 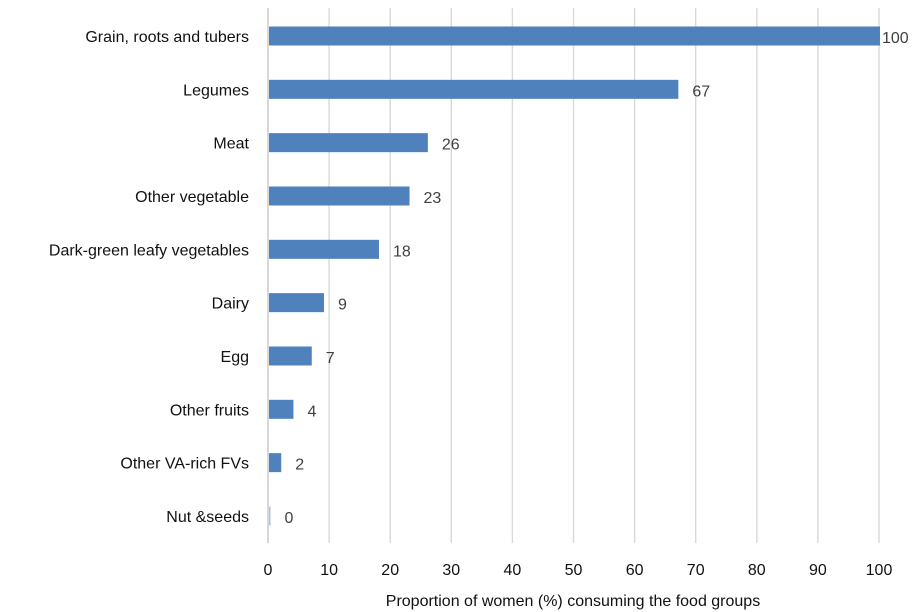 I want to click on category-label: Legumes, so click(x=216, y=90).